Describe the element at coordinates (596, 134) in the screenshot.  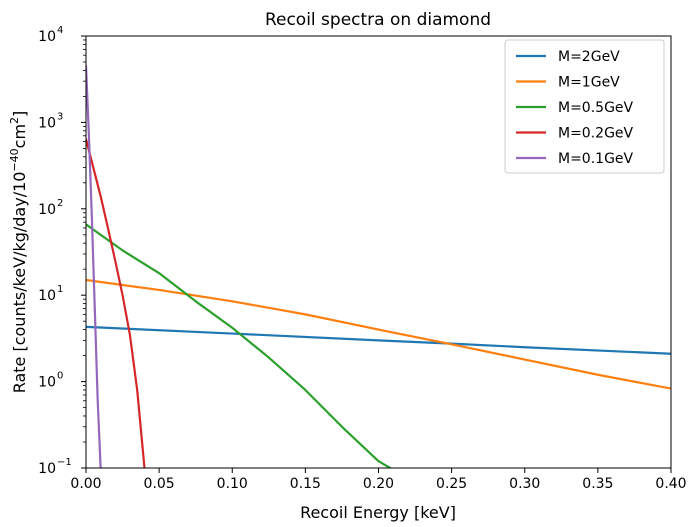
I see `legend-label: M=0.2GeV` at that location.